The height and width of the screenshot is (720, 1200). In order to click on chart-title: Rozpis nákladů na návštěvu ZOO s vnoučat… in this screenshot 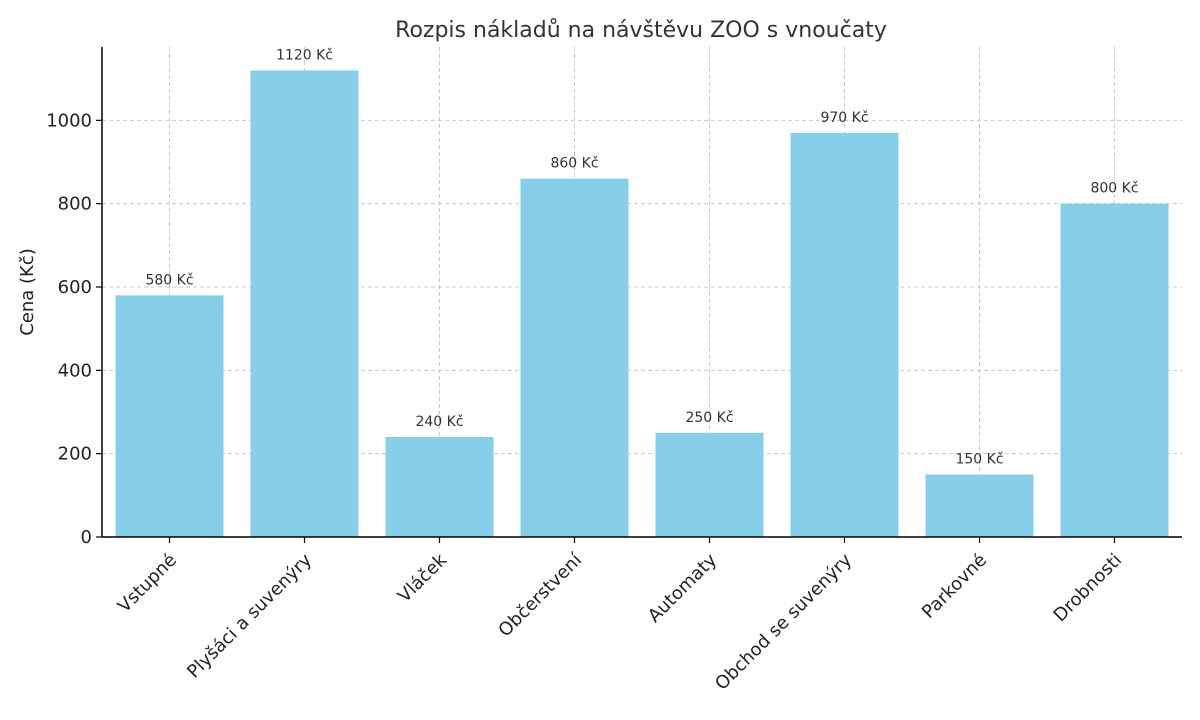, I will do `click(641, 30)`.